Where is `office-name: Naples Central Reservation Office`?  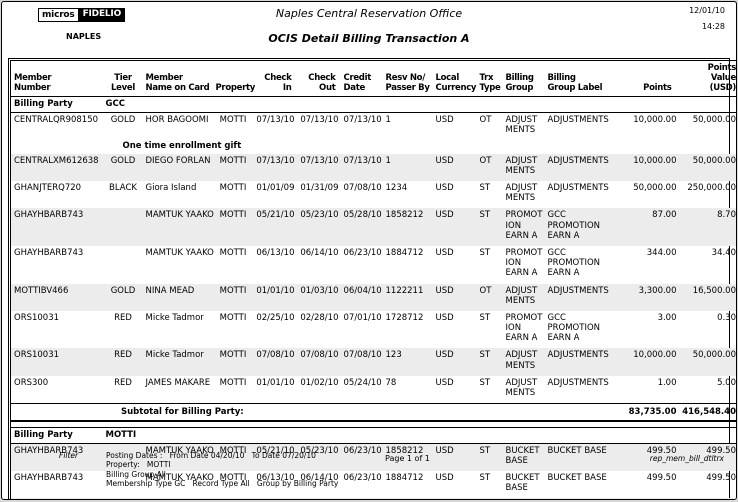
office-name: Naples Central Reservation Office is located at coordinates (369, 13).